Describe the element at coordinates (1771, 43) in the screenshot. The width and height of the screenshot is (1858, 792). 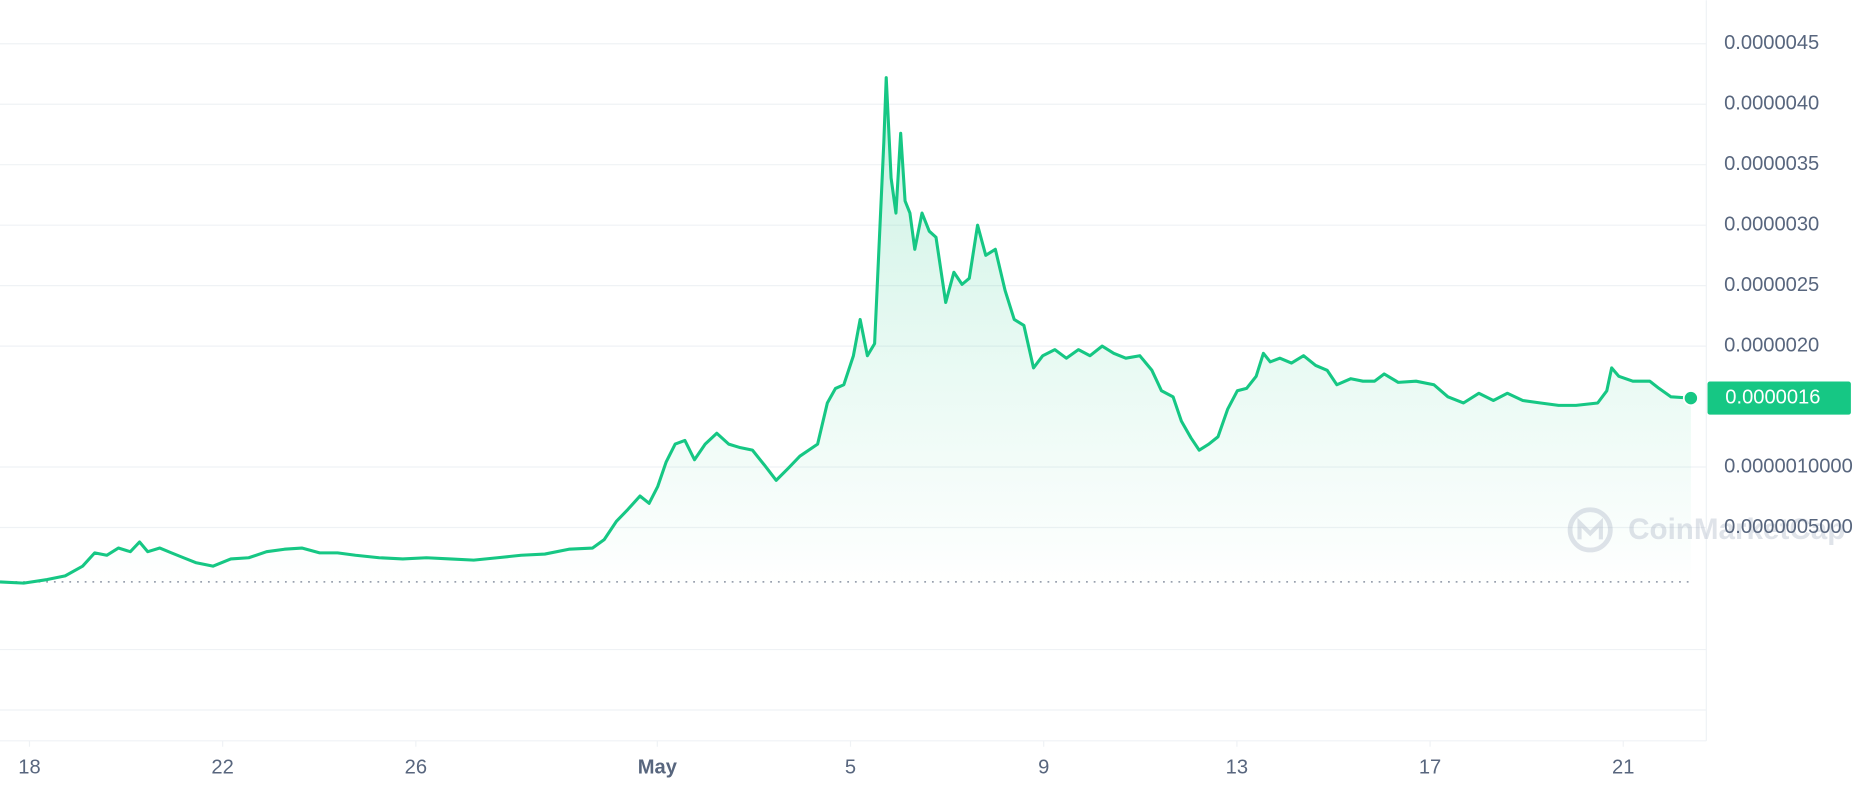
I see `y-tick-label: 0.0000045` at that location.